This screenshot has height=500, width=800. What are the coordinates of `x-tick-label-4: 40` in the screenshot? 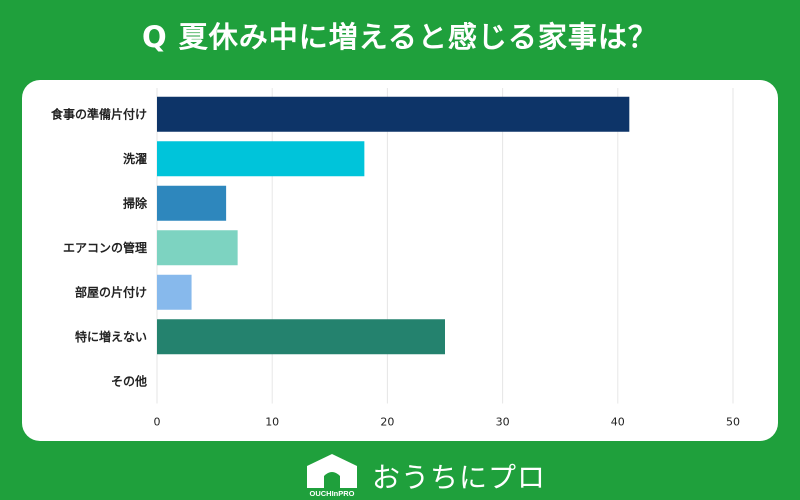 It's located at (618, 422).